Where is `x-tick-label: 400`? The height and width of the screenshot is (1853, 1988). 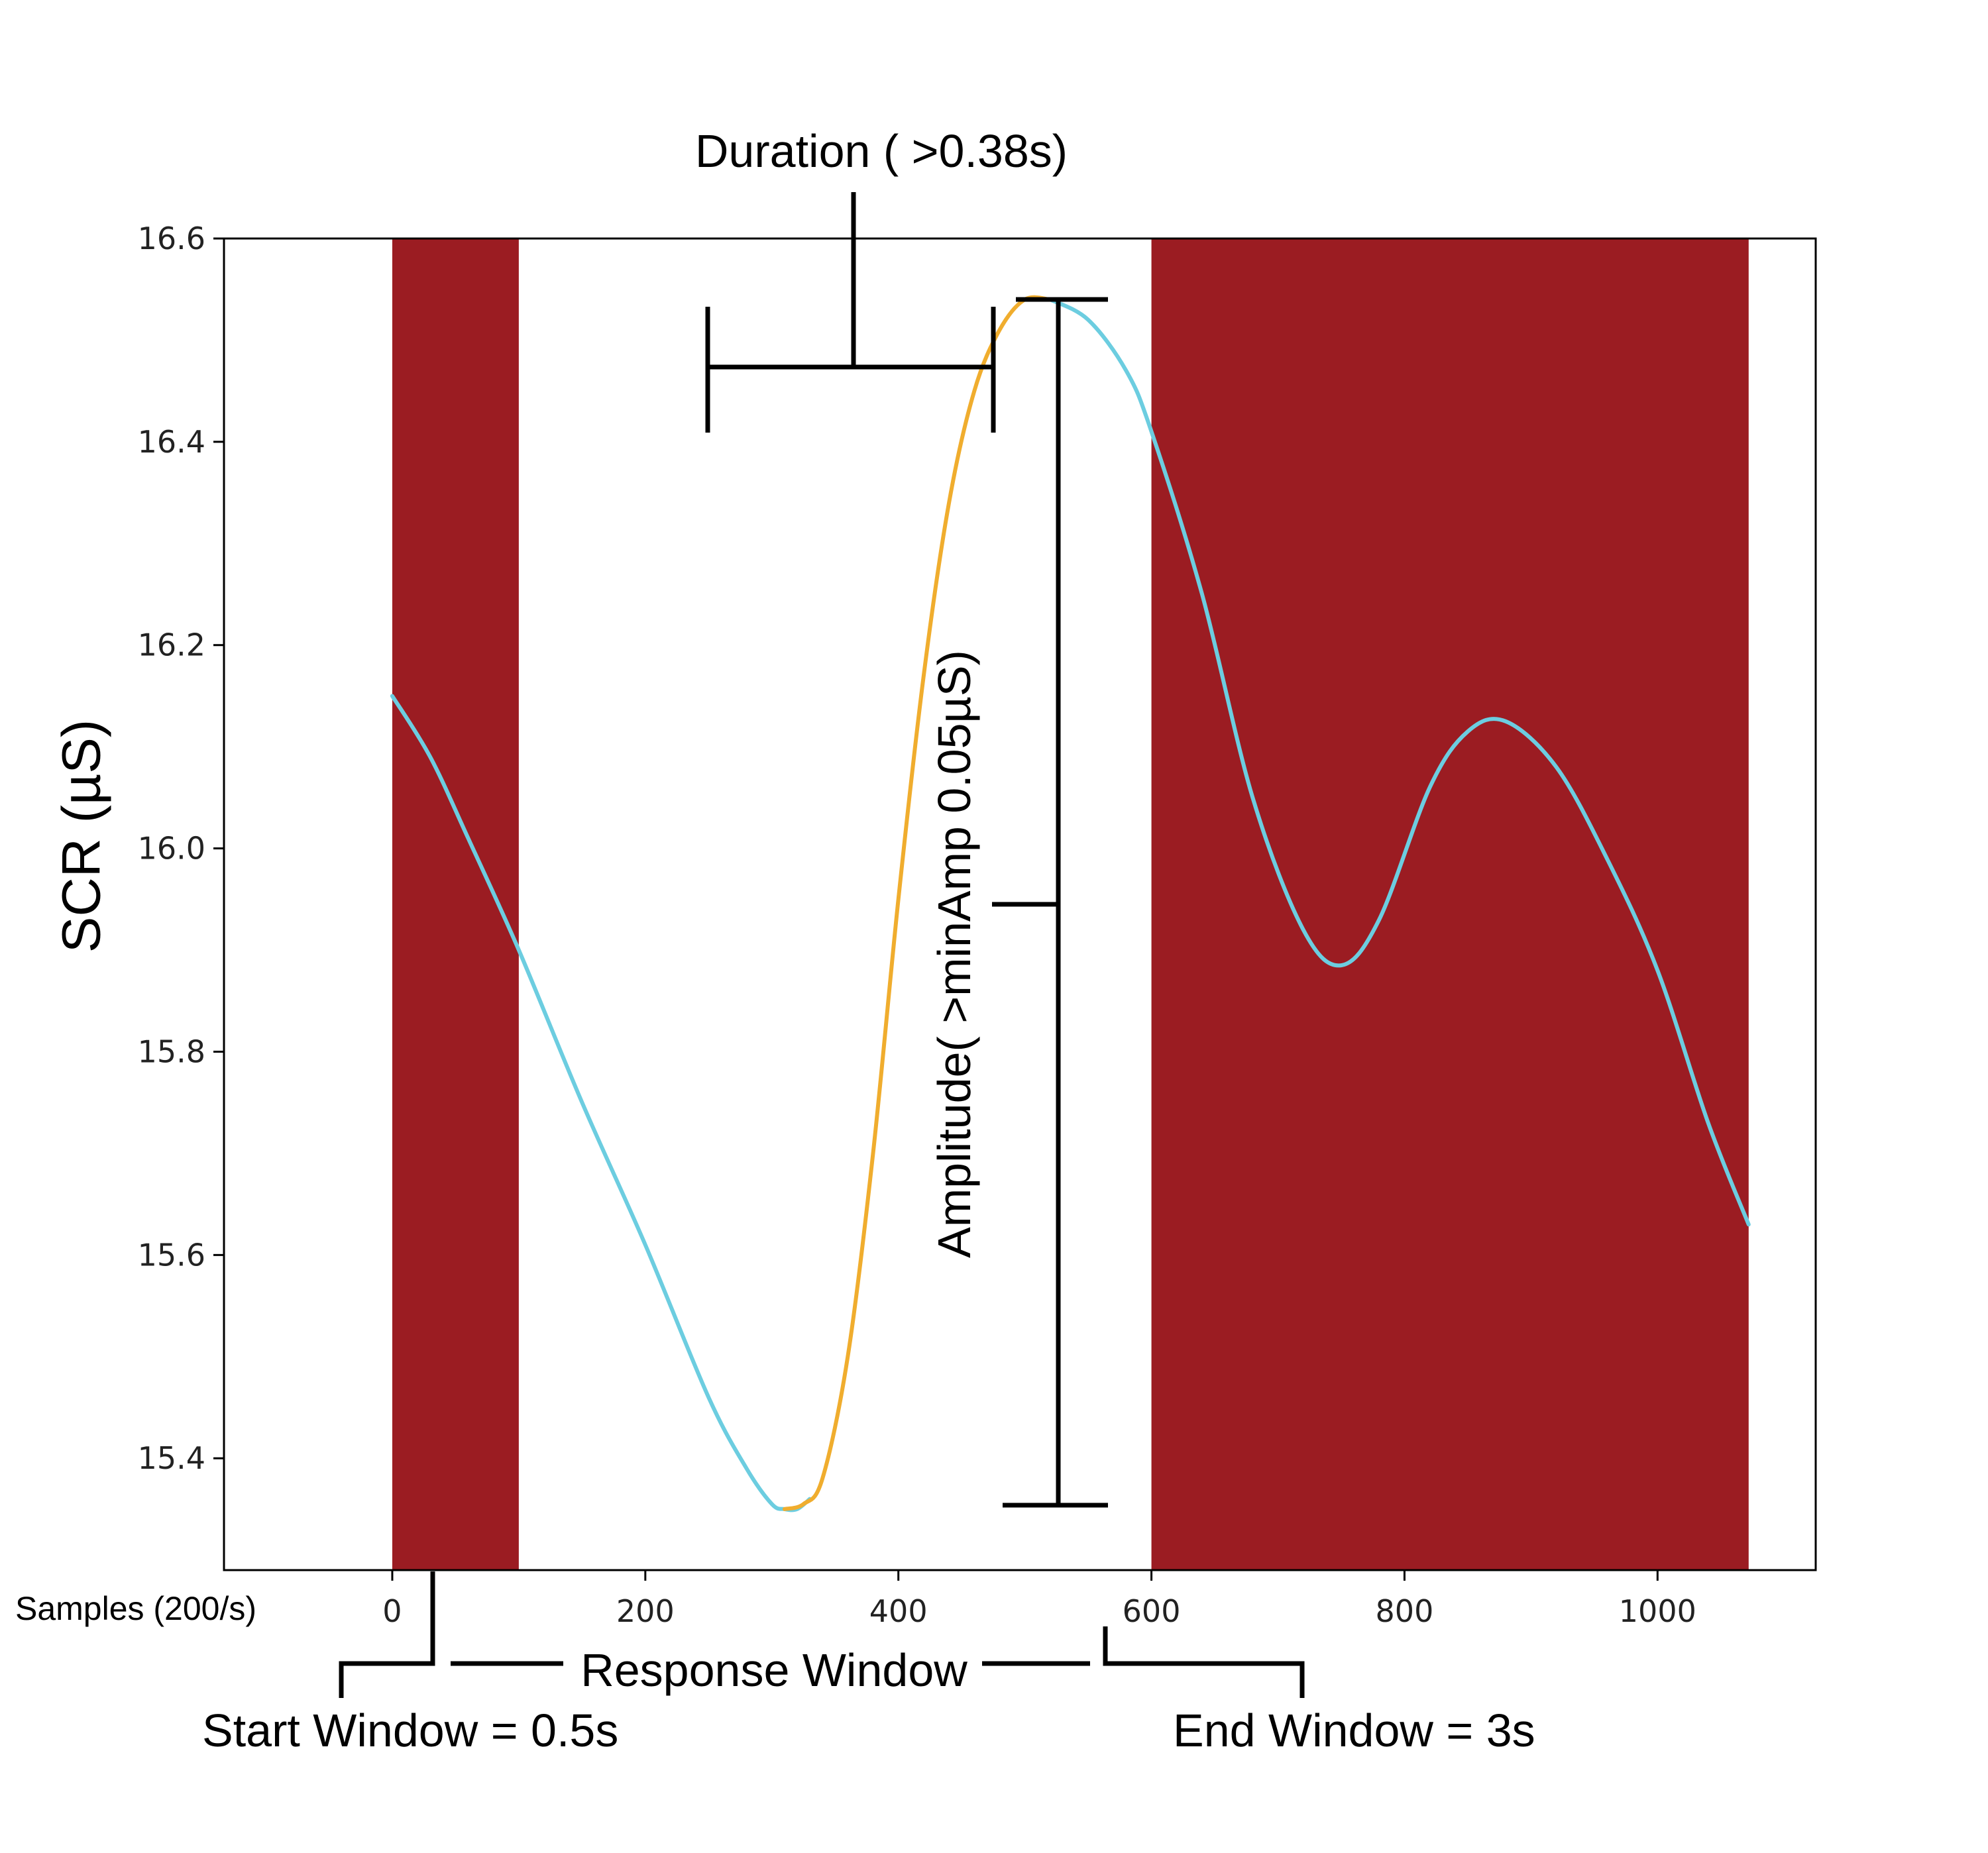 x-tick-label: 400 is located at coordinates (898, 1611).